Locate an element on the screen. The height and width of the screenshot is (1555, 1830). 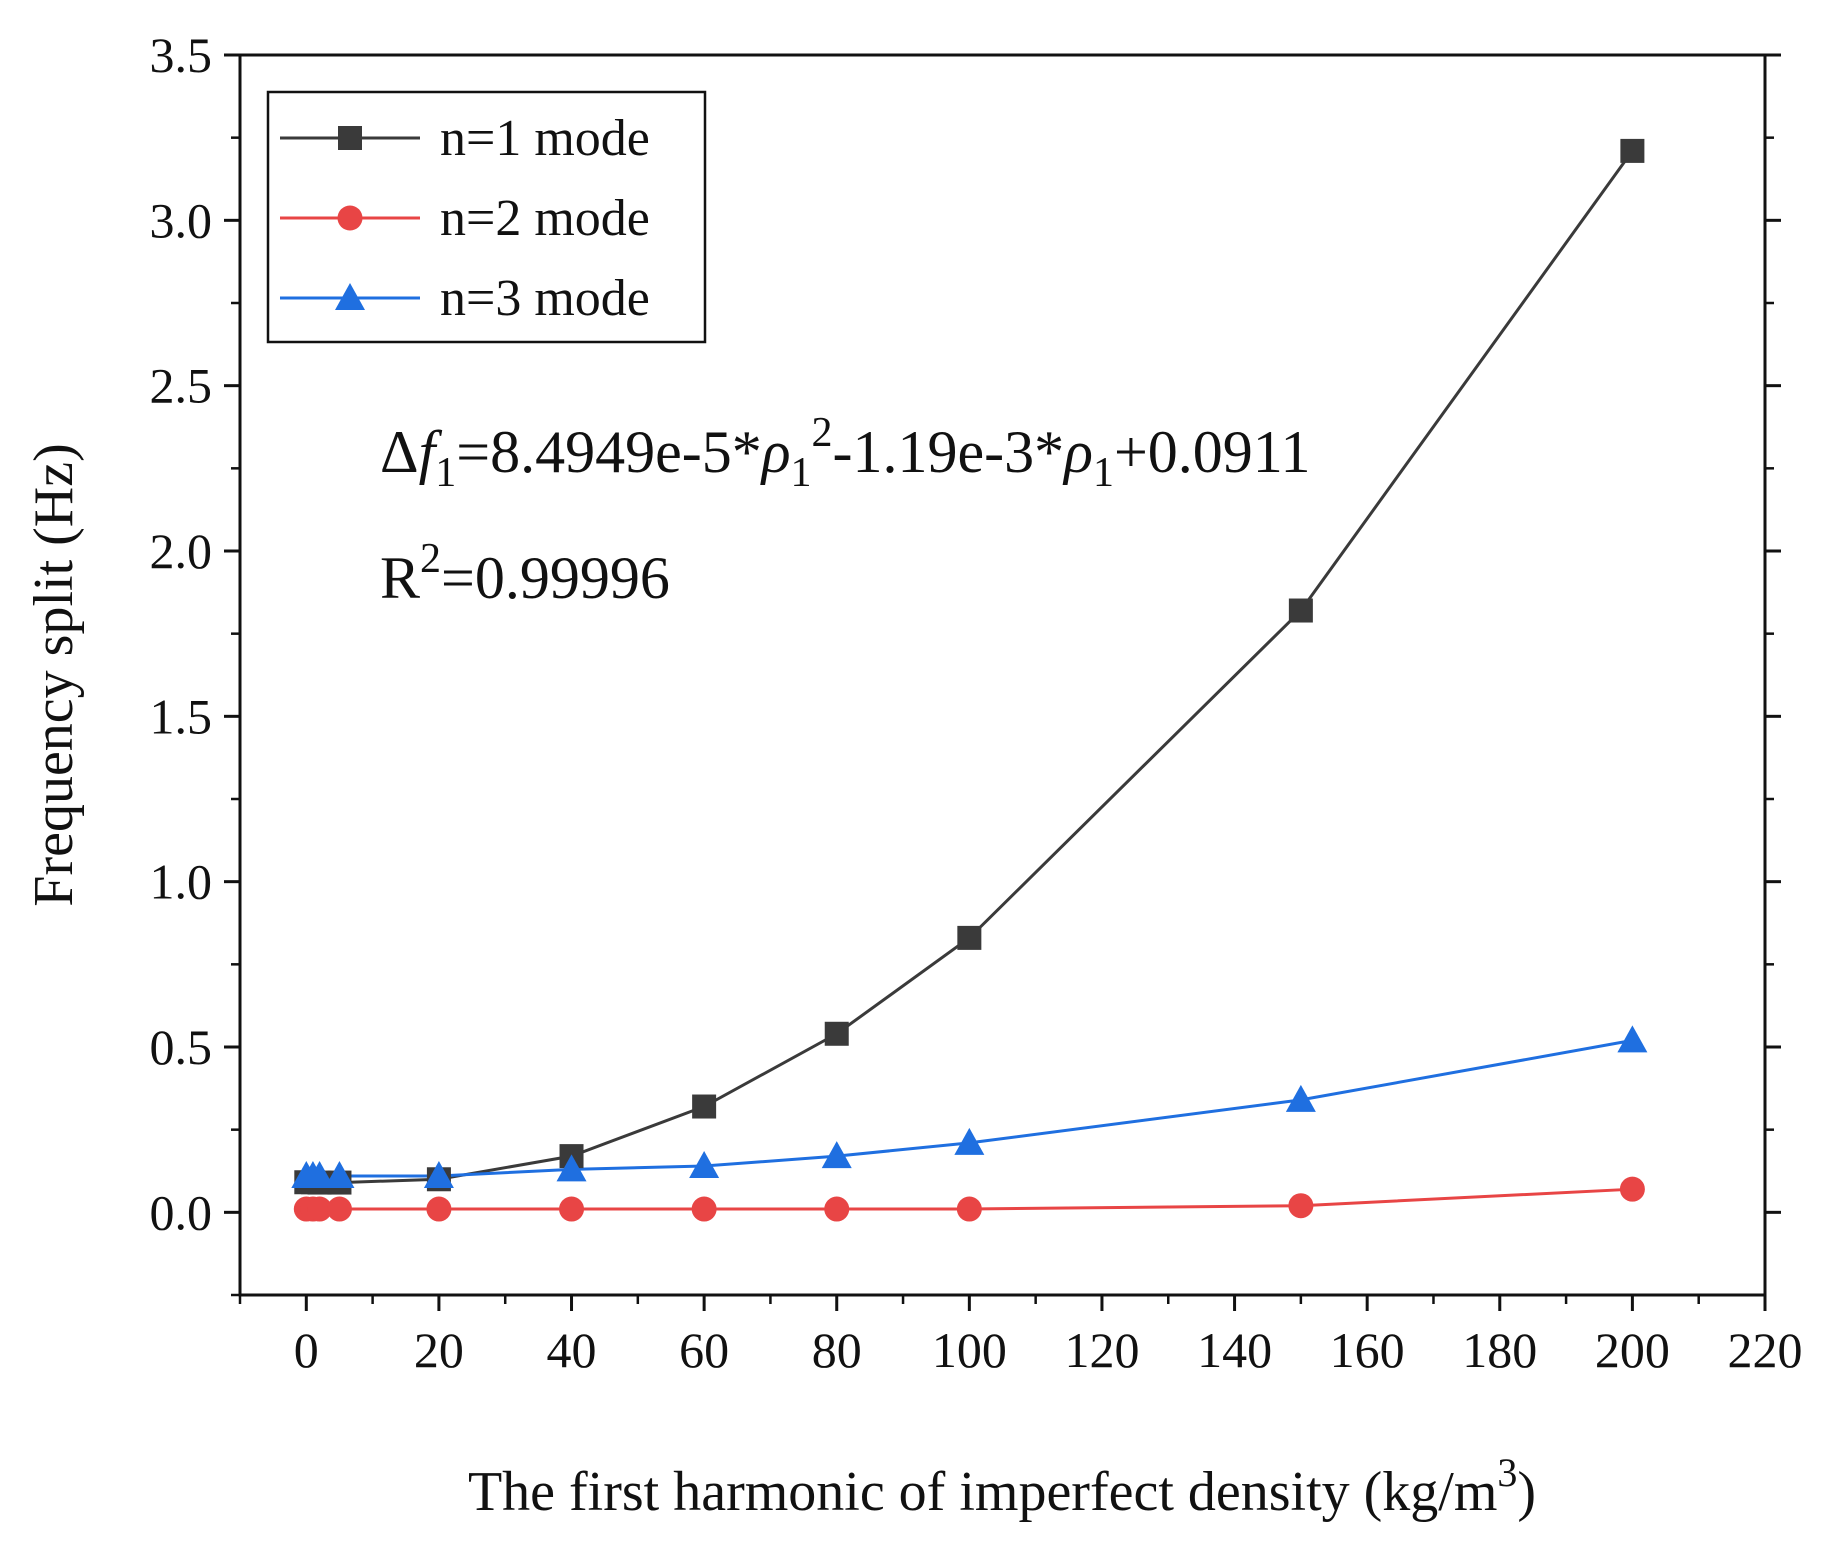
y-axis-title: Frequency split (Hz) is located at coordinates (54, 674).